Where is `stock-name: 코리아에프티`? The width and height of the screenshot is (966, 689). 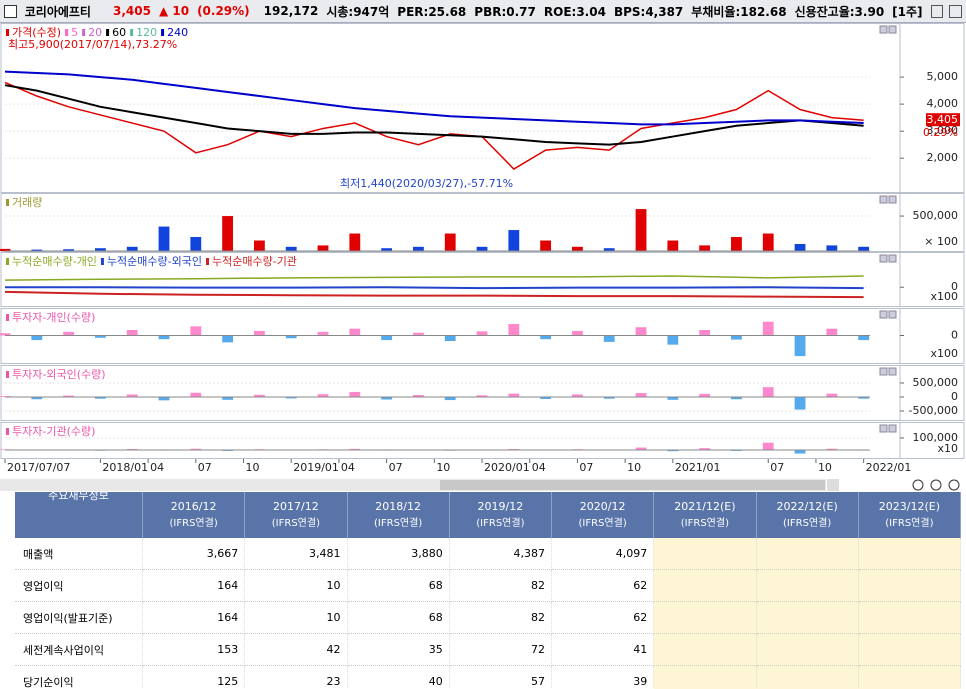
stock-name: 코리아에프티 is located at coordinates (57, 11).